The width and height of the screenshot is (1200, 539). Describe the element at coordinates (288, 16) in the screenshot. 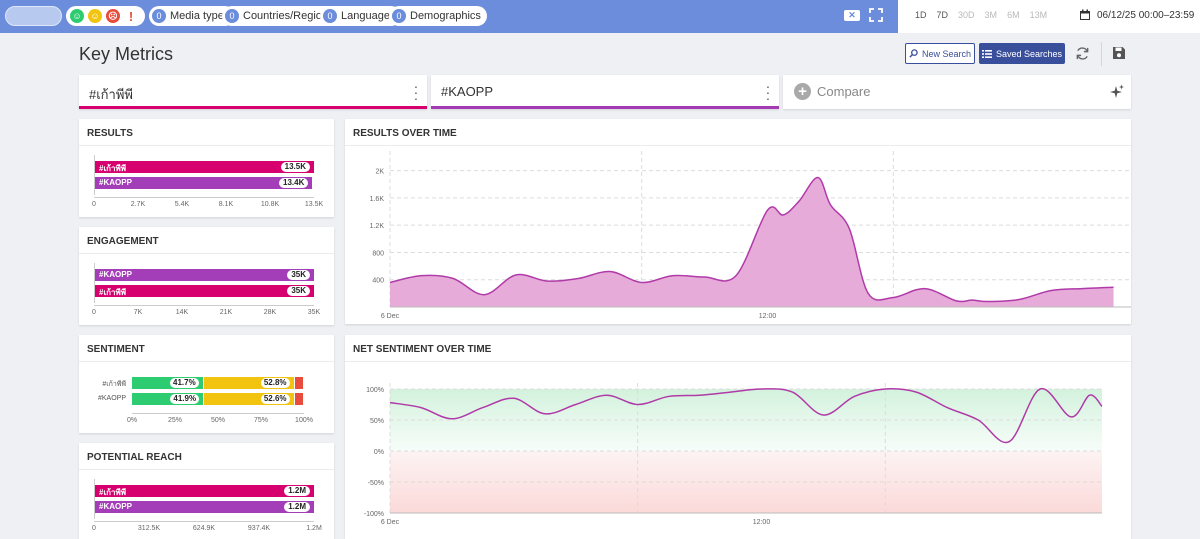

I see `chip-label: Countries/Regions` at that location.